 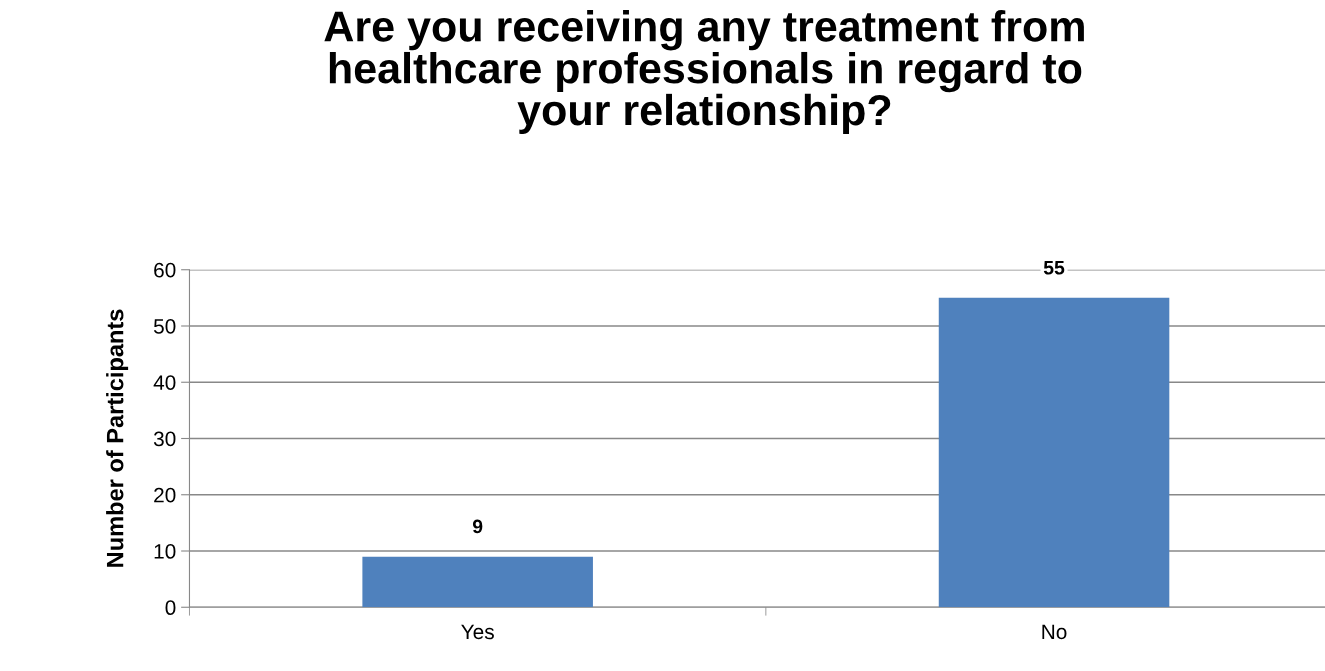 I want to click on y-tick-label: 30, so click(x=164, y=439).